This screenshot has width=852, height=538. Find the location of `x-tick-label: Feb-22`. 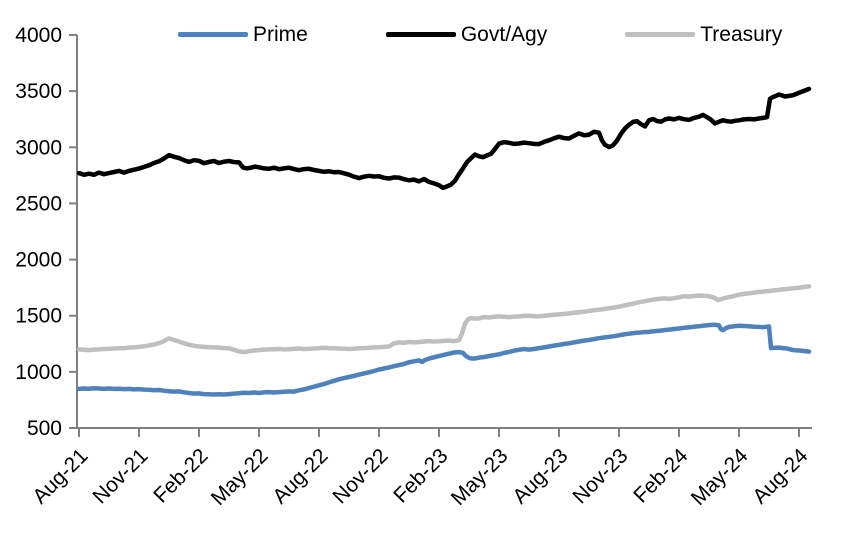

x-tick-label: Feb-22 is located at coordinates (180, 475).